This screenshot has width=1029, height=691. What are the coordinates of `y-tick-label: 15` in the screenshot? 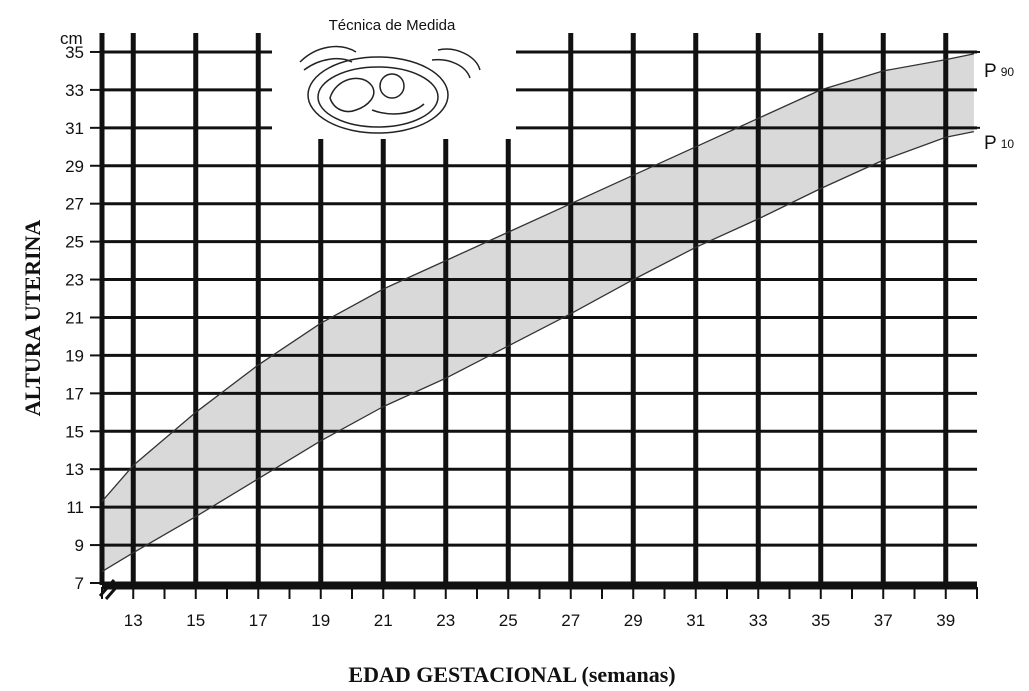 It's located at (74, 431).